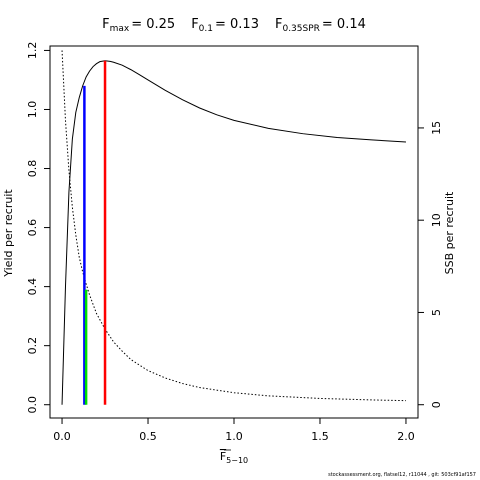  Describe the element at coordinates (436, 220) in the screenshot. I see `y-right-tick-label: 10` at that location.